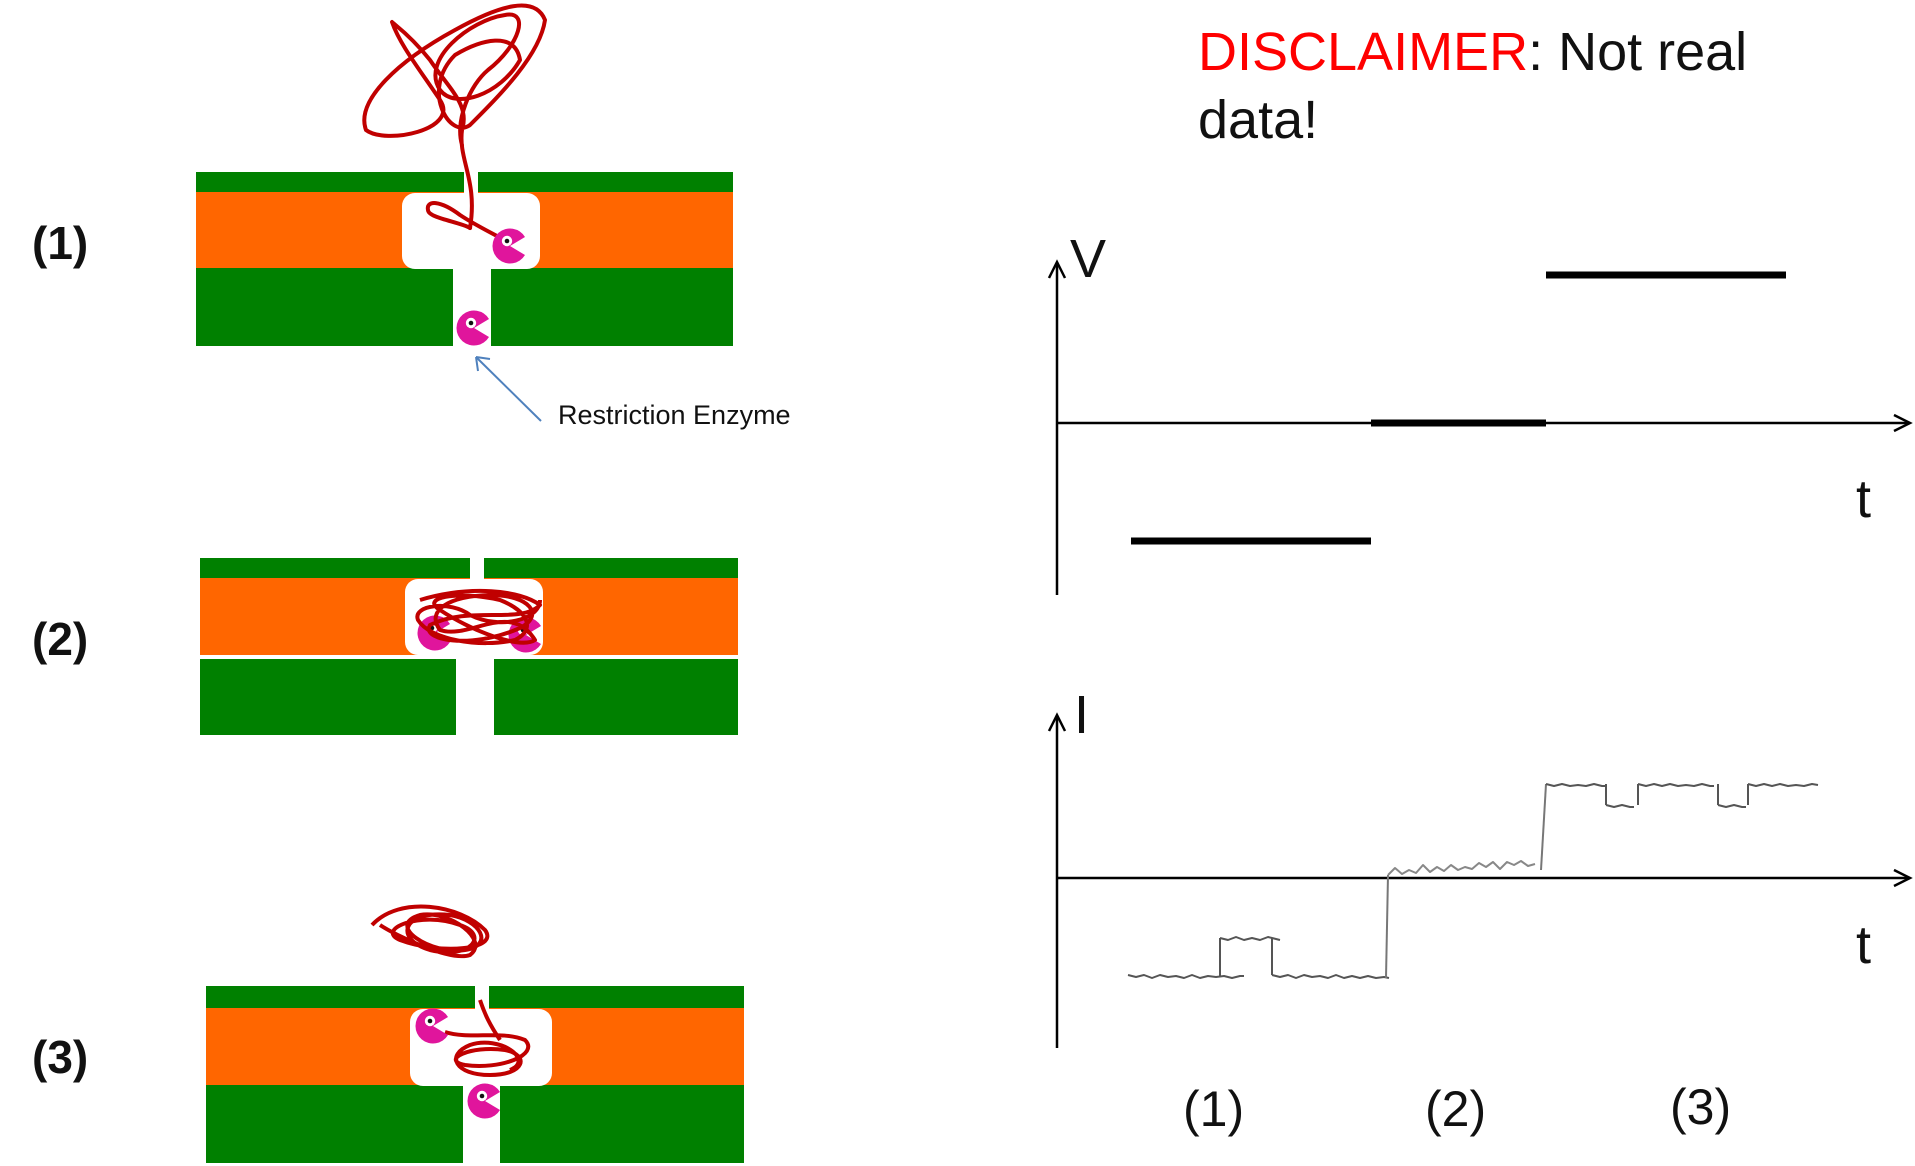  Describe the element at coordinates (60, 639) in the screenshot. I see `step-label-2: (2)` at that location.